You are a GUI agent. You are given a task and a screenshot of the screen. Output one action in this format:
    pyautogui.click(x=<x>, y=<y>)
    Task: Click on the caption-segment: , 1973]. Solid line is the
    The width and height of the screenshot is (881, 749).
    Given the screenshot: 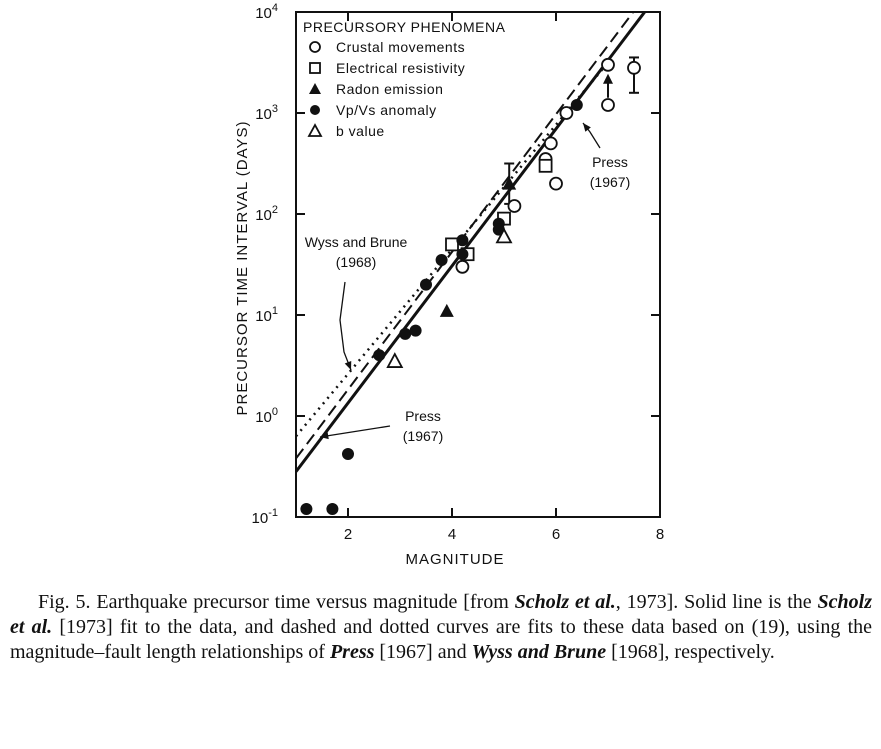 What is the action you would take?
    pyautogui.click(x=716, y=602)
    